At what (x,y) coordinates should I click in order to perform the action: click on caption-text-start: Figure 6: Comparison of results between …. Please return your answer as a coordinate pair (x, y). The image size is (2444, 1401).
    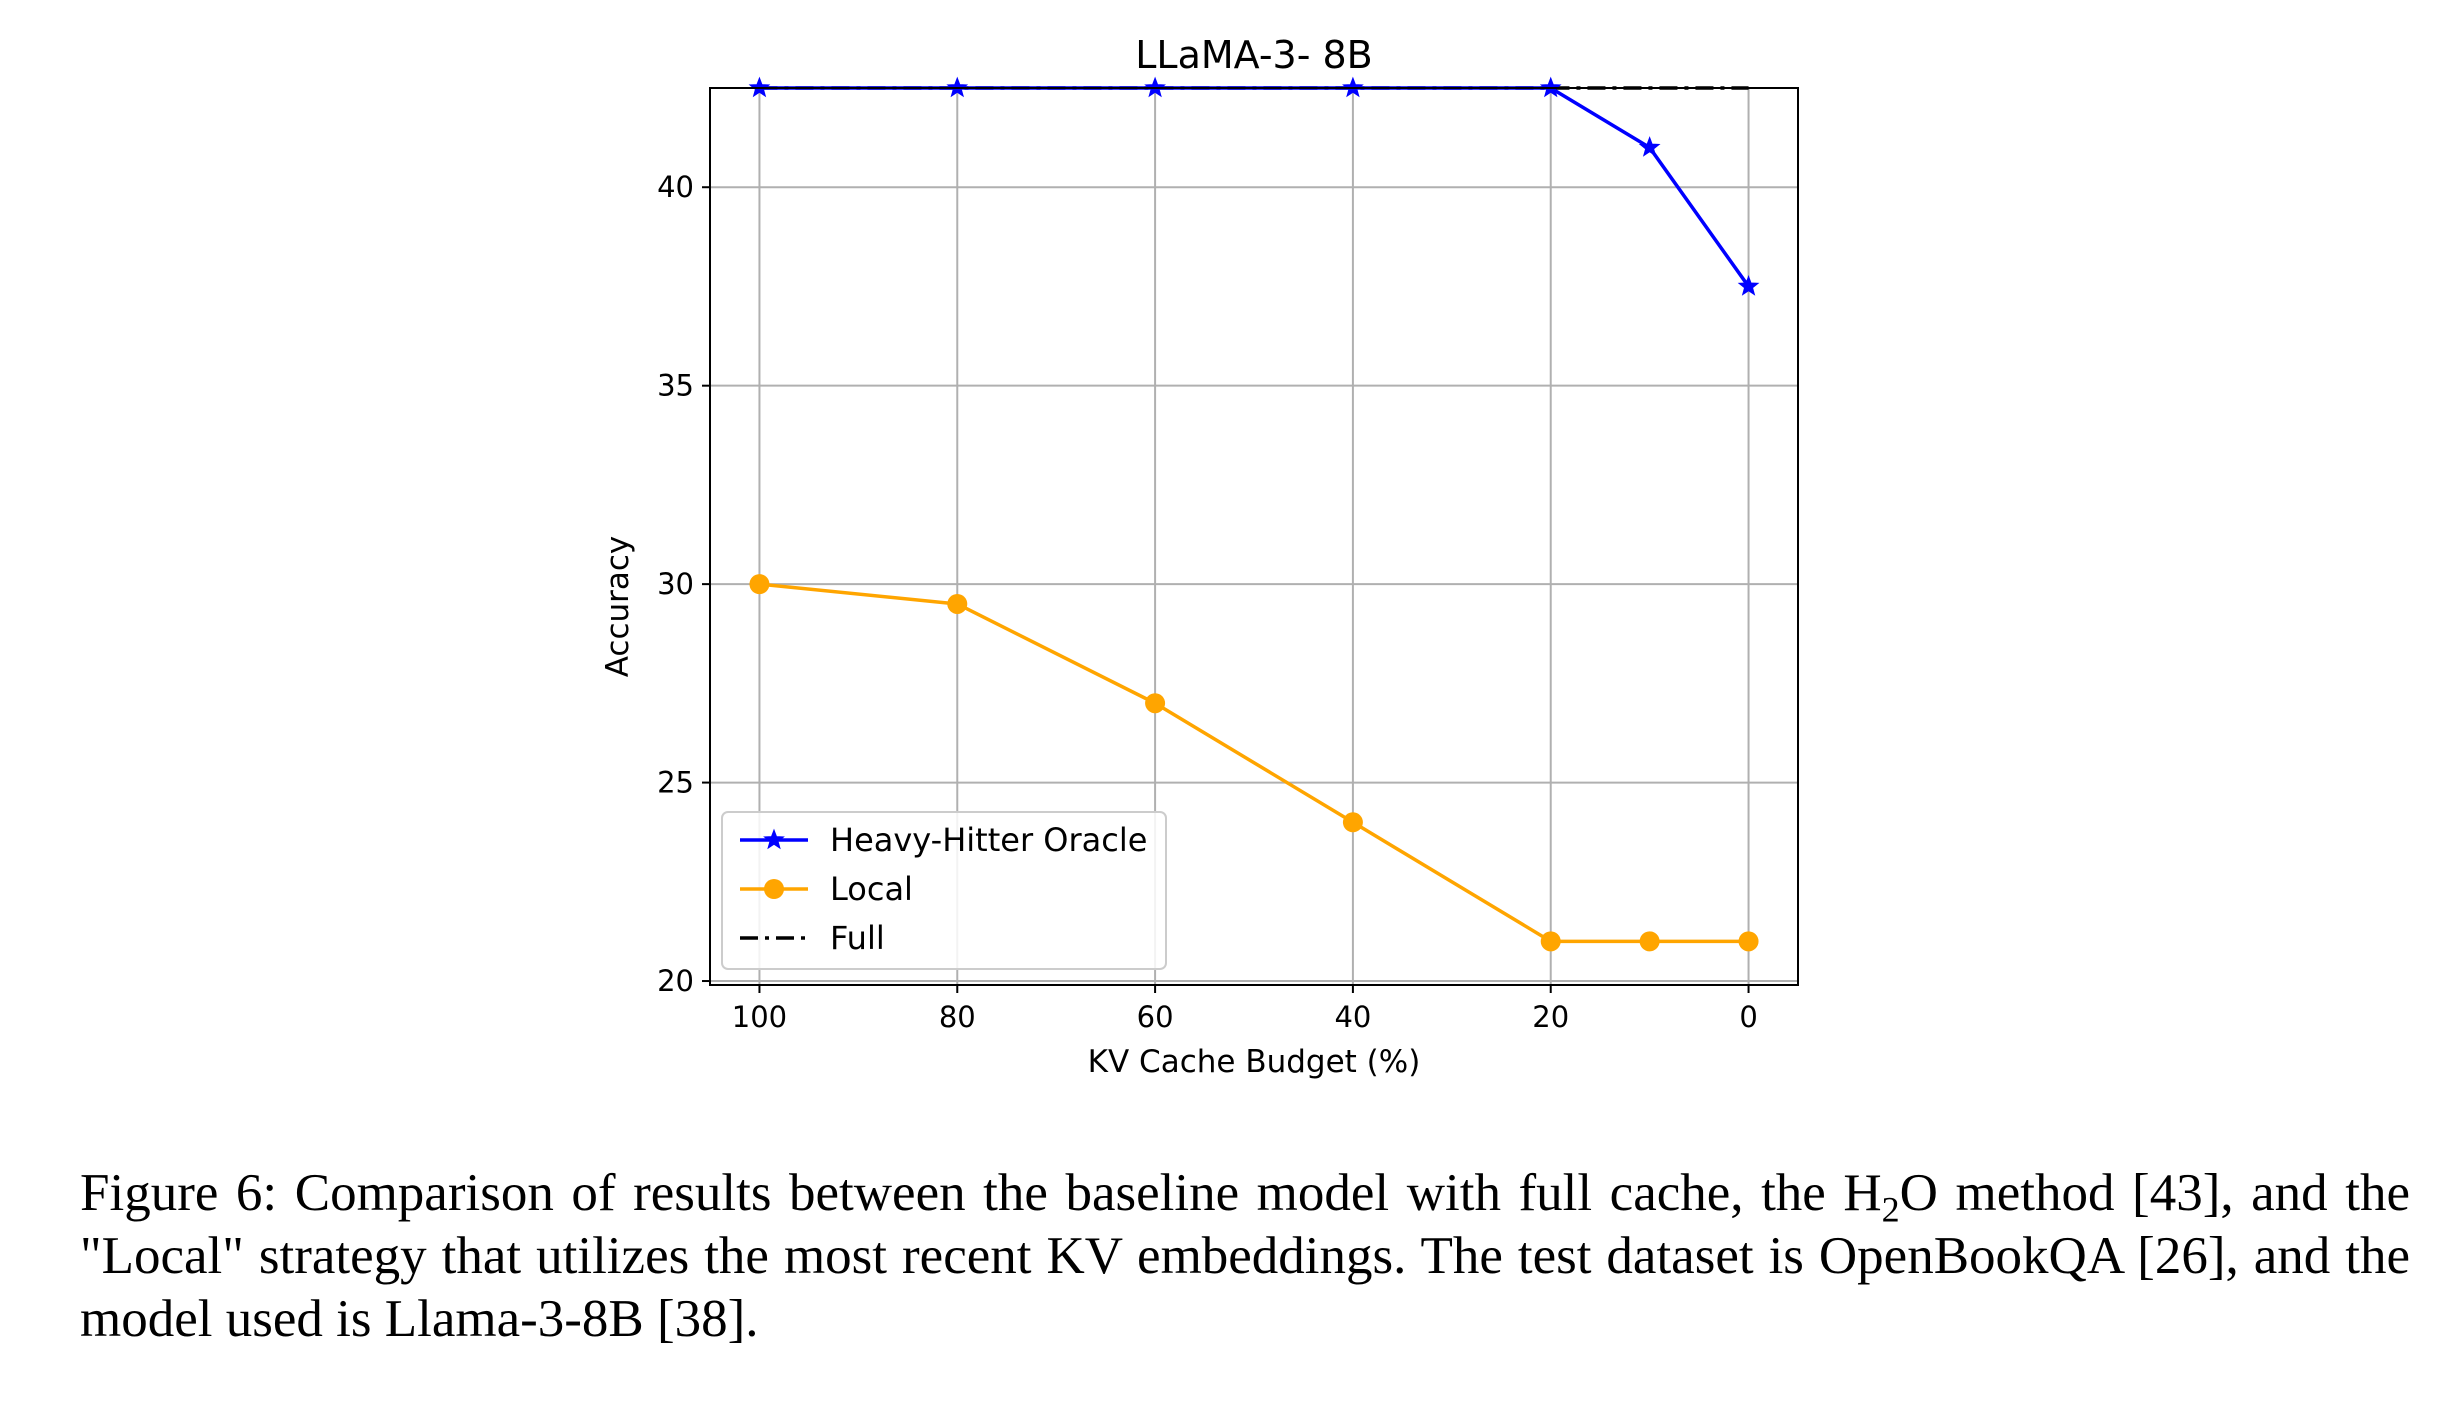
    Looking at the image, I should click on (981, 1193).